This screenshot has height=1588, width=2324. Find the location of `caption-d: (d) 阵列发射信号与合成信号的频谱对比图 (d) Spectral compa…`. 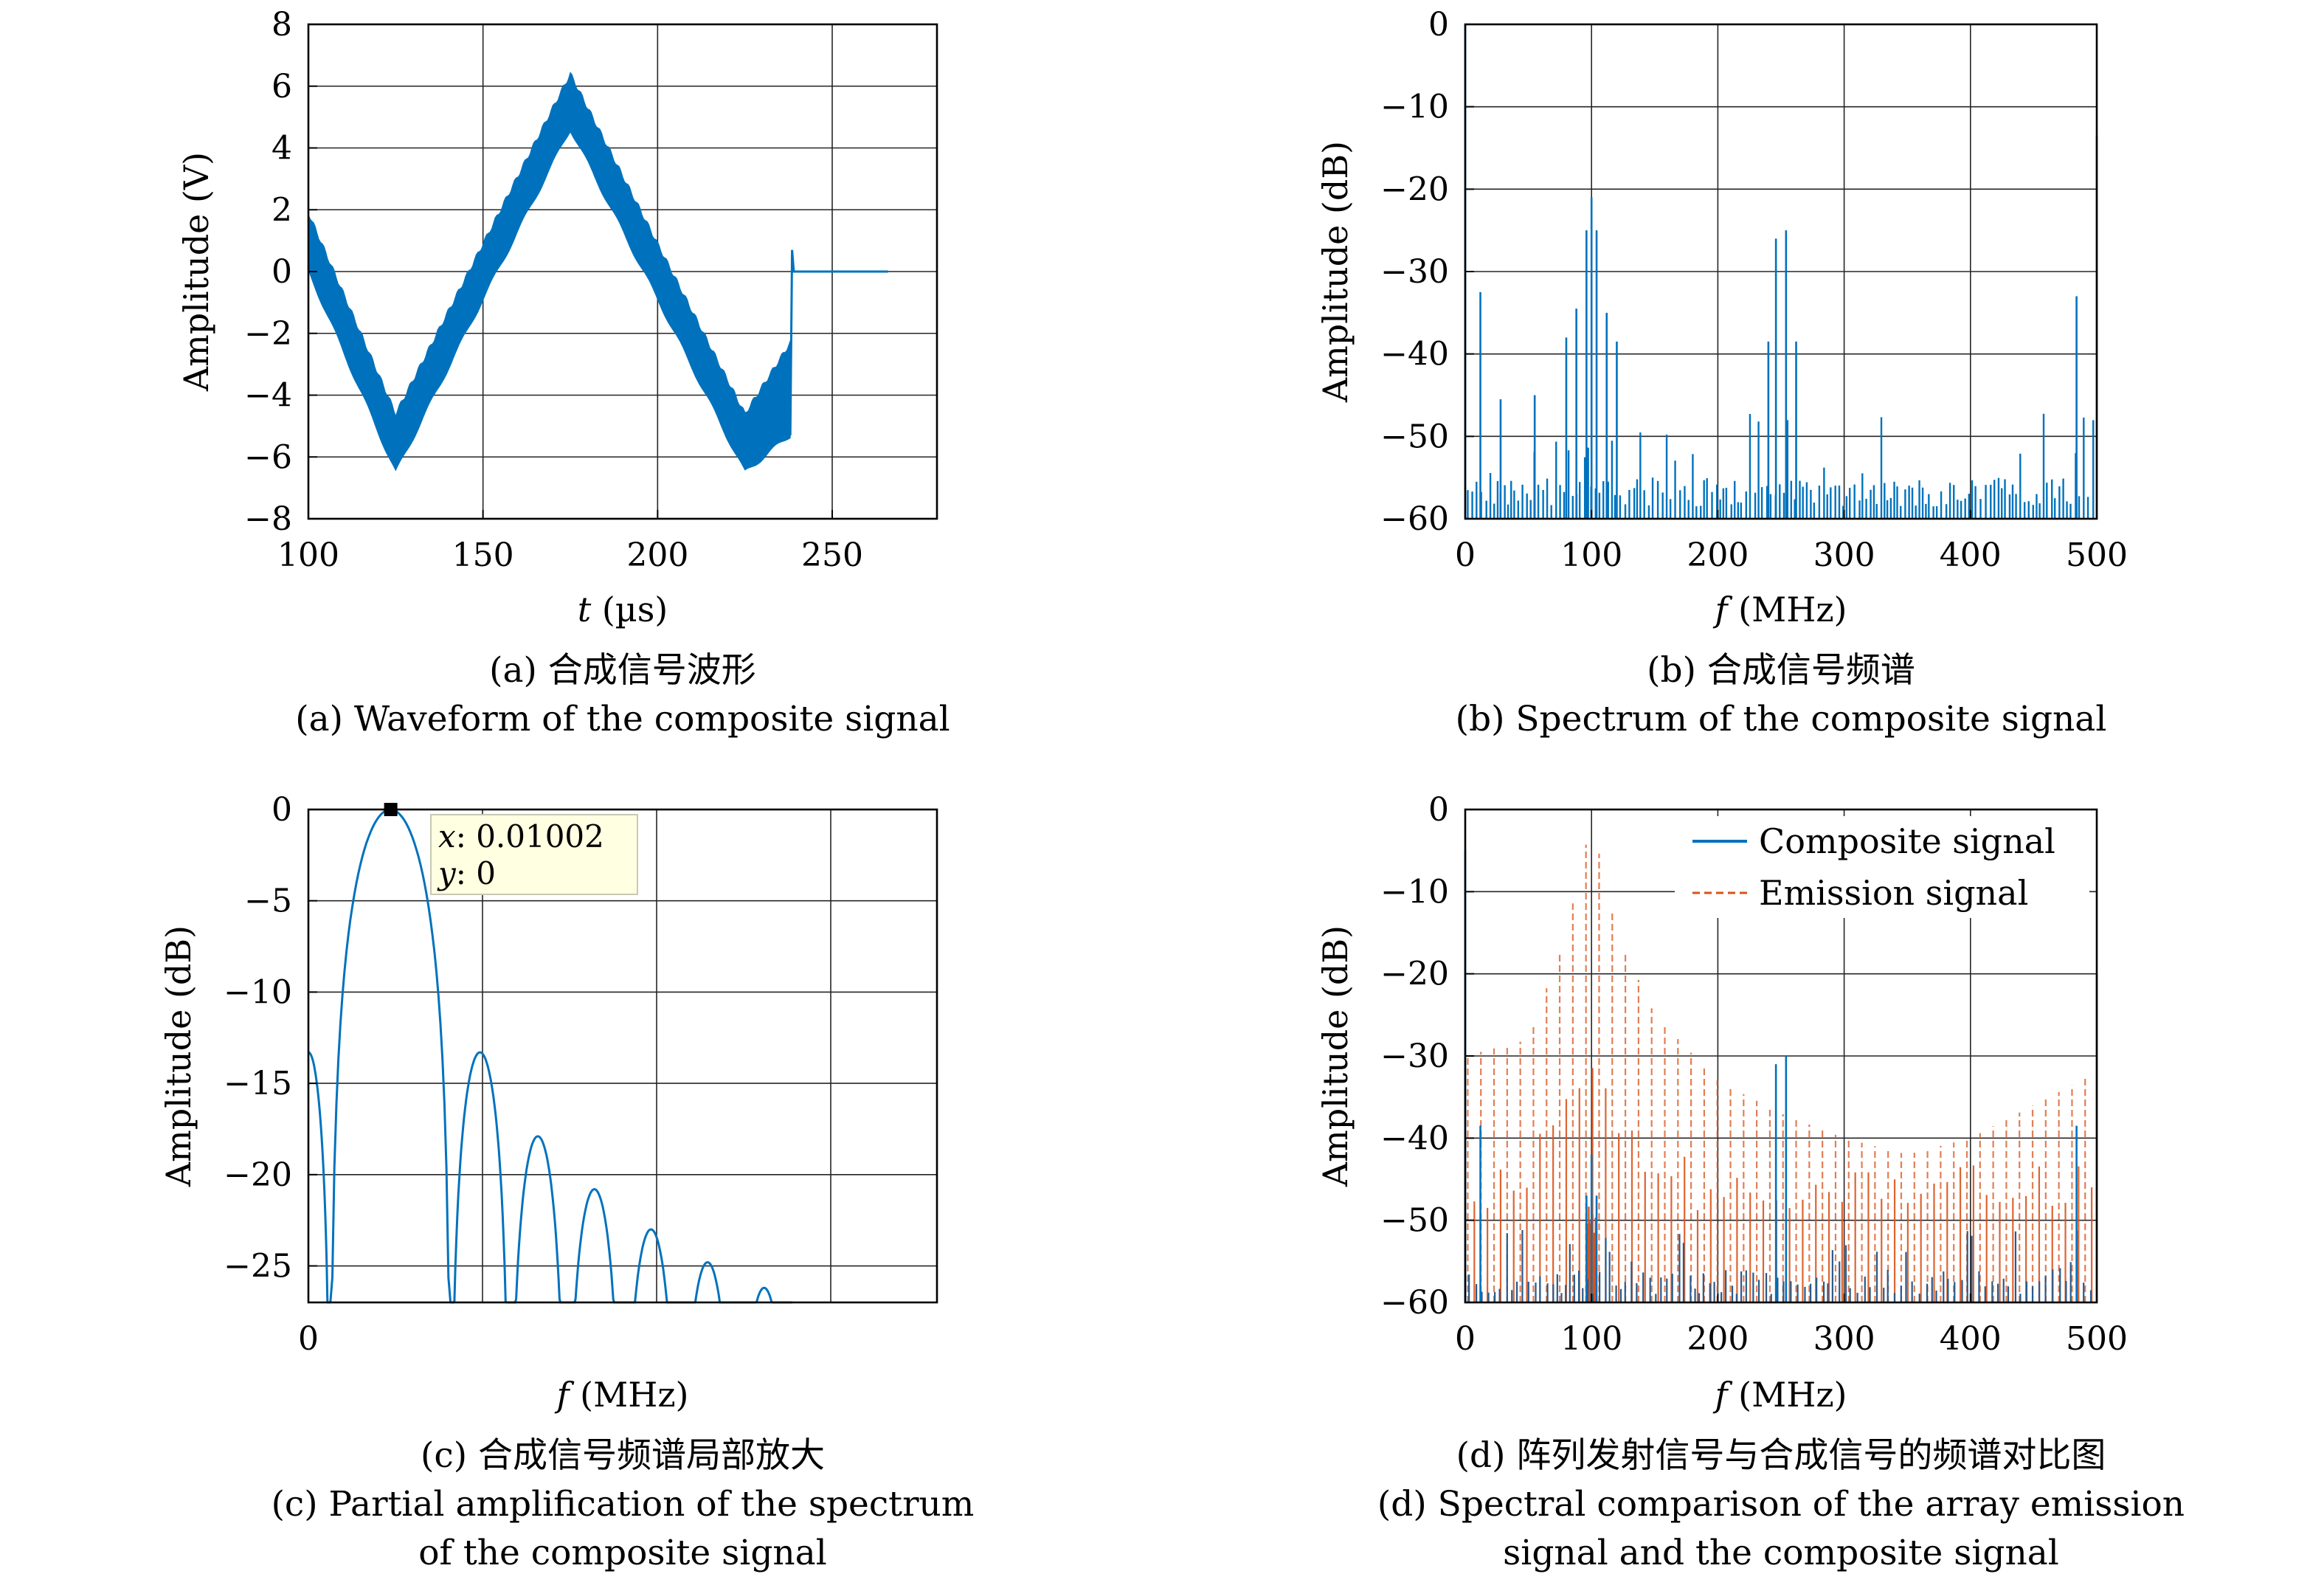

caption-d: (d) 阵列发射信号与合成信号的频谱对比图 (d) Spectral compa… is located at coordinates (1781, 1505).